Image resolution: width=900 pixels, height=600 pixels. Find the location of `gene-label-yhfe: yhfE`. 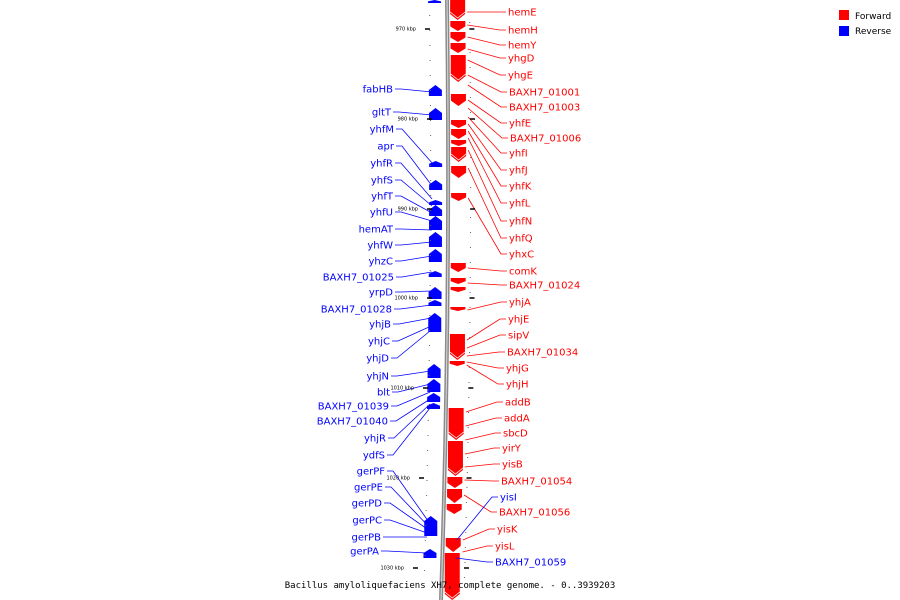

gene-label-yhfe: yhfE is located at coordinates (520, 124).